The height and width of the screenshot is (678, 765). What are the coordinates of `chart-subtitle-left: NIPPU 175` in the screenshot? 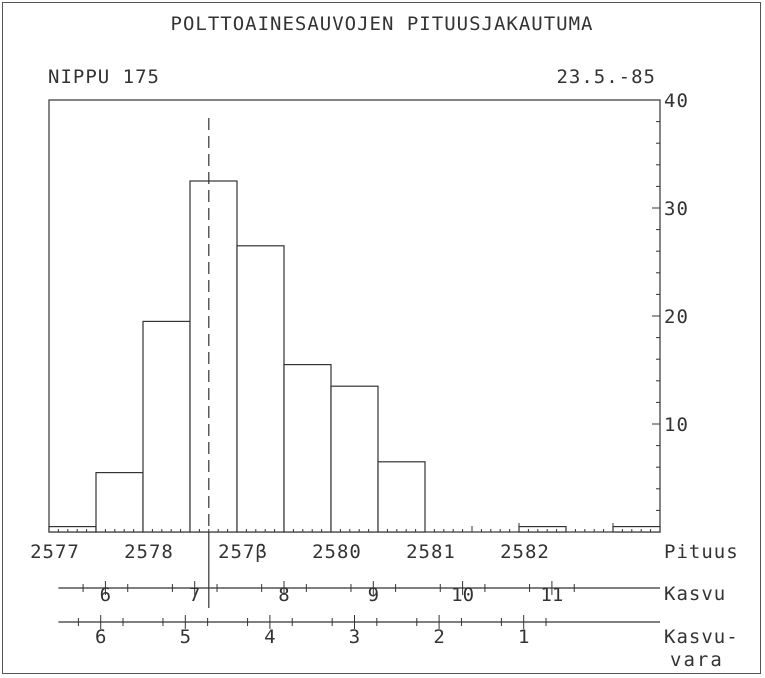 It's located at (104, 77).